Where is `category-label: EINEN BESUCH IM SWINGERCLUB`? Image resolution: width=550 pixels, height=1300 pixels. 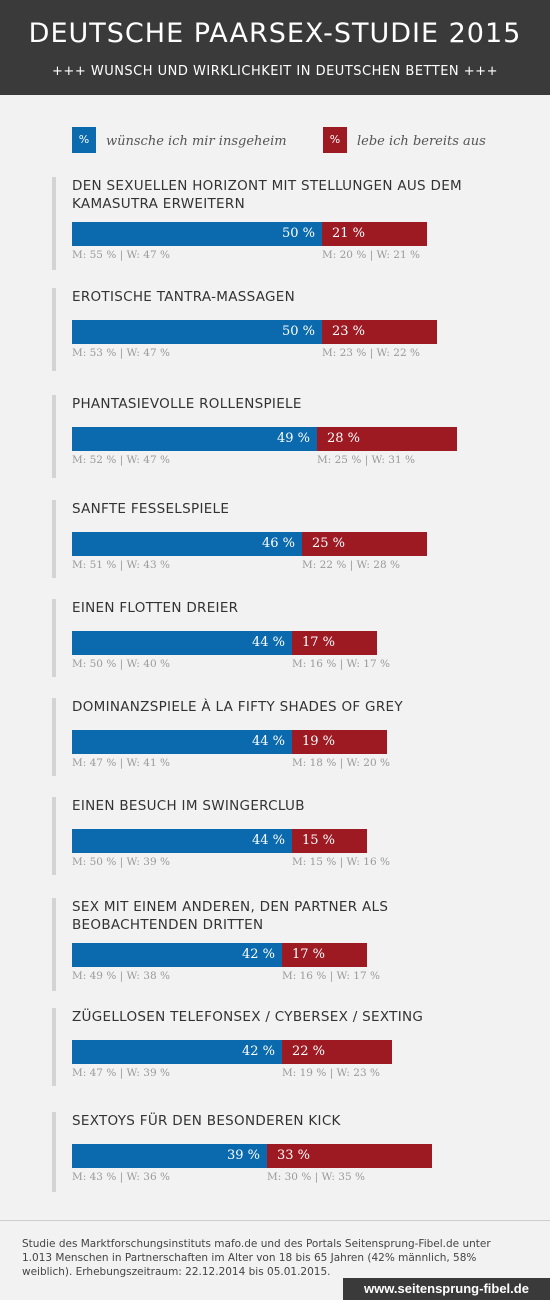 category-label: EINEN BESUCH IM SWINGERCLUB is located at coordinates (188, 806).